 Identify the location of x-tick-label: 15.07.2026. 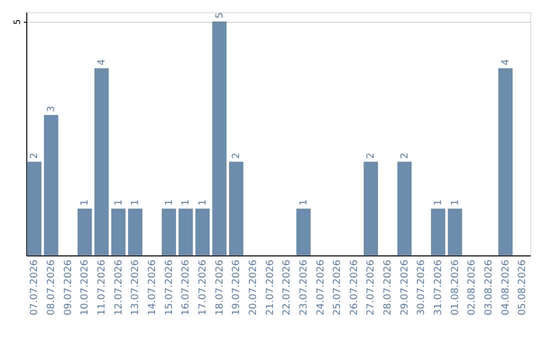
(169, 288).